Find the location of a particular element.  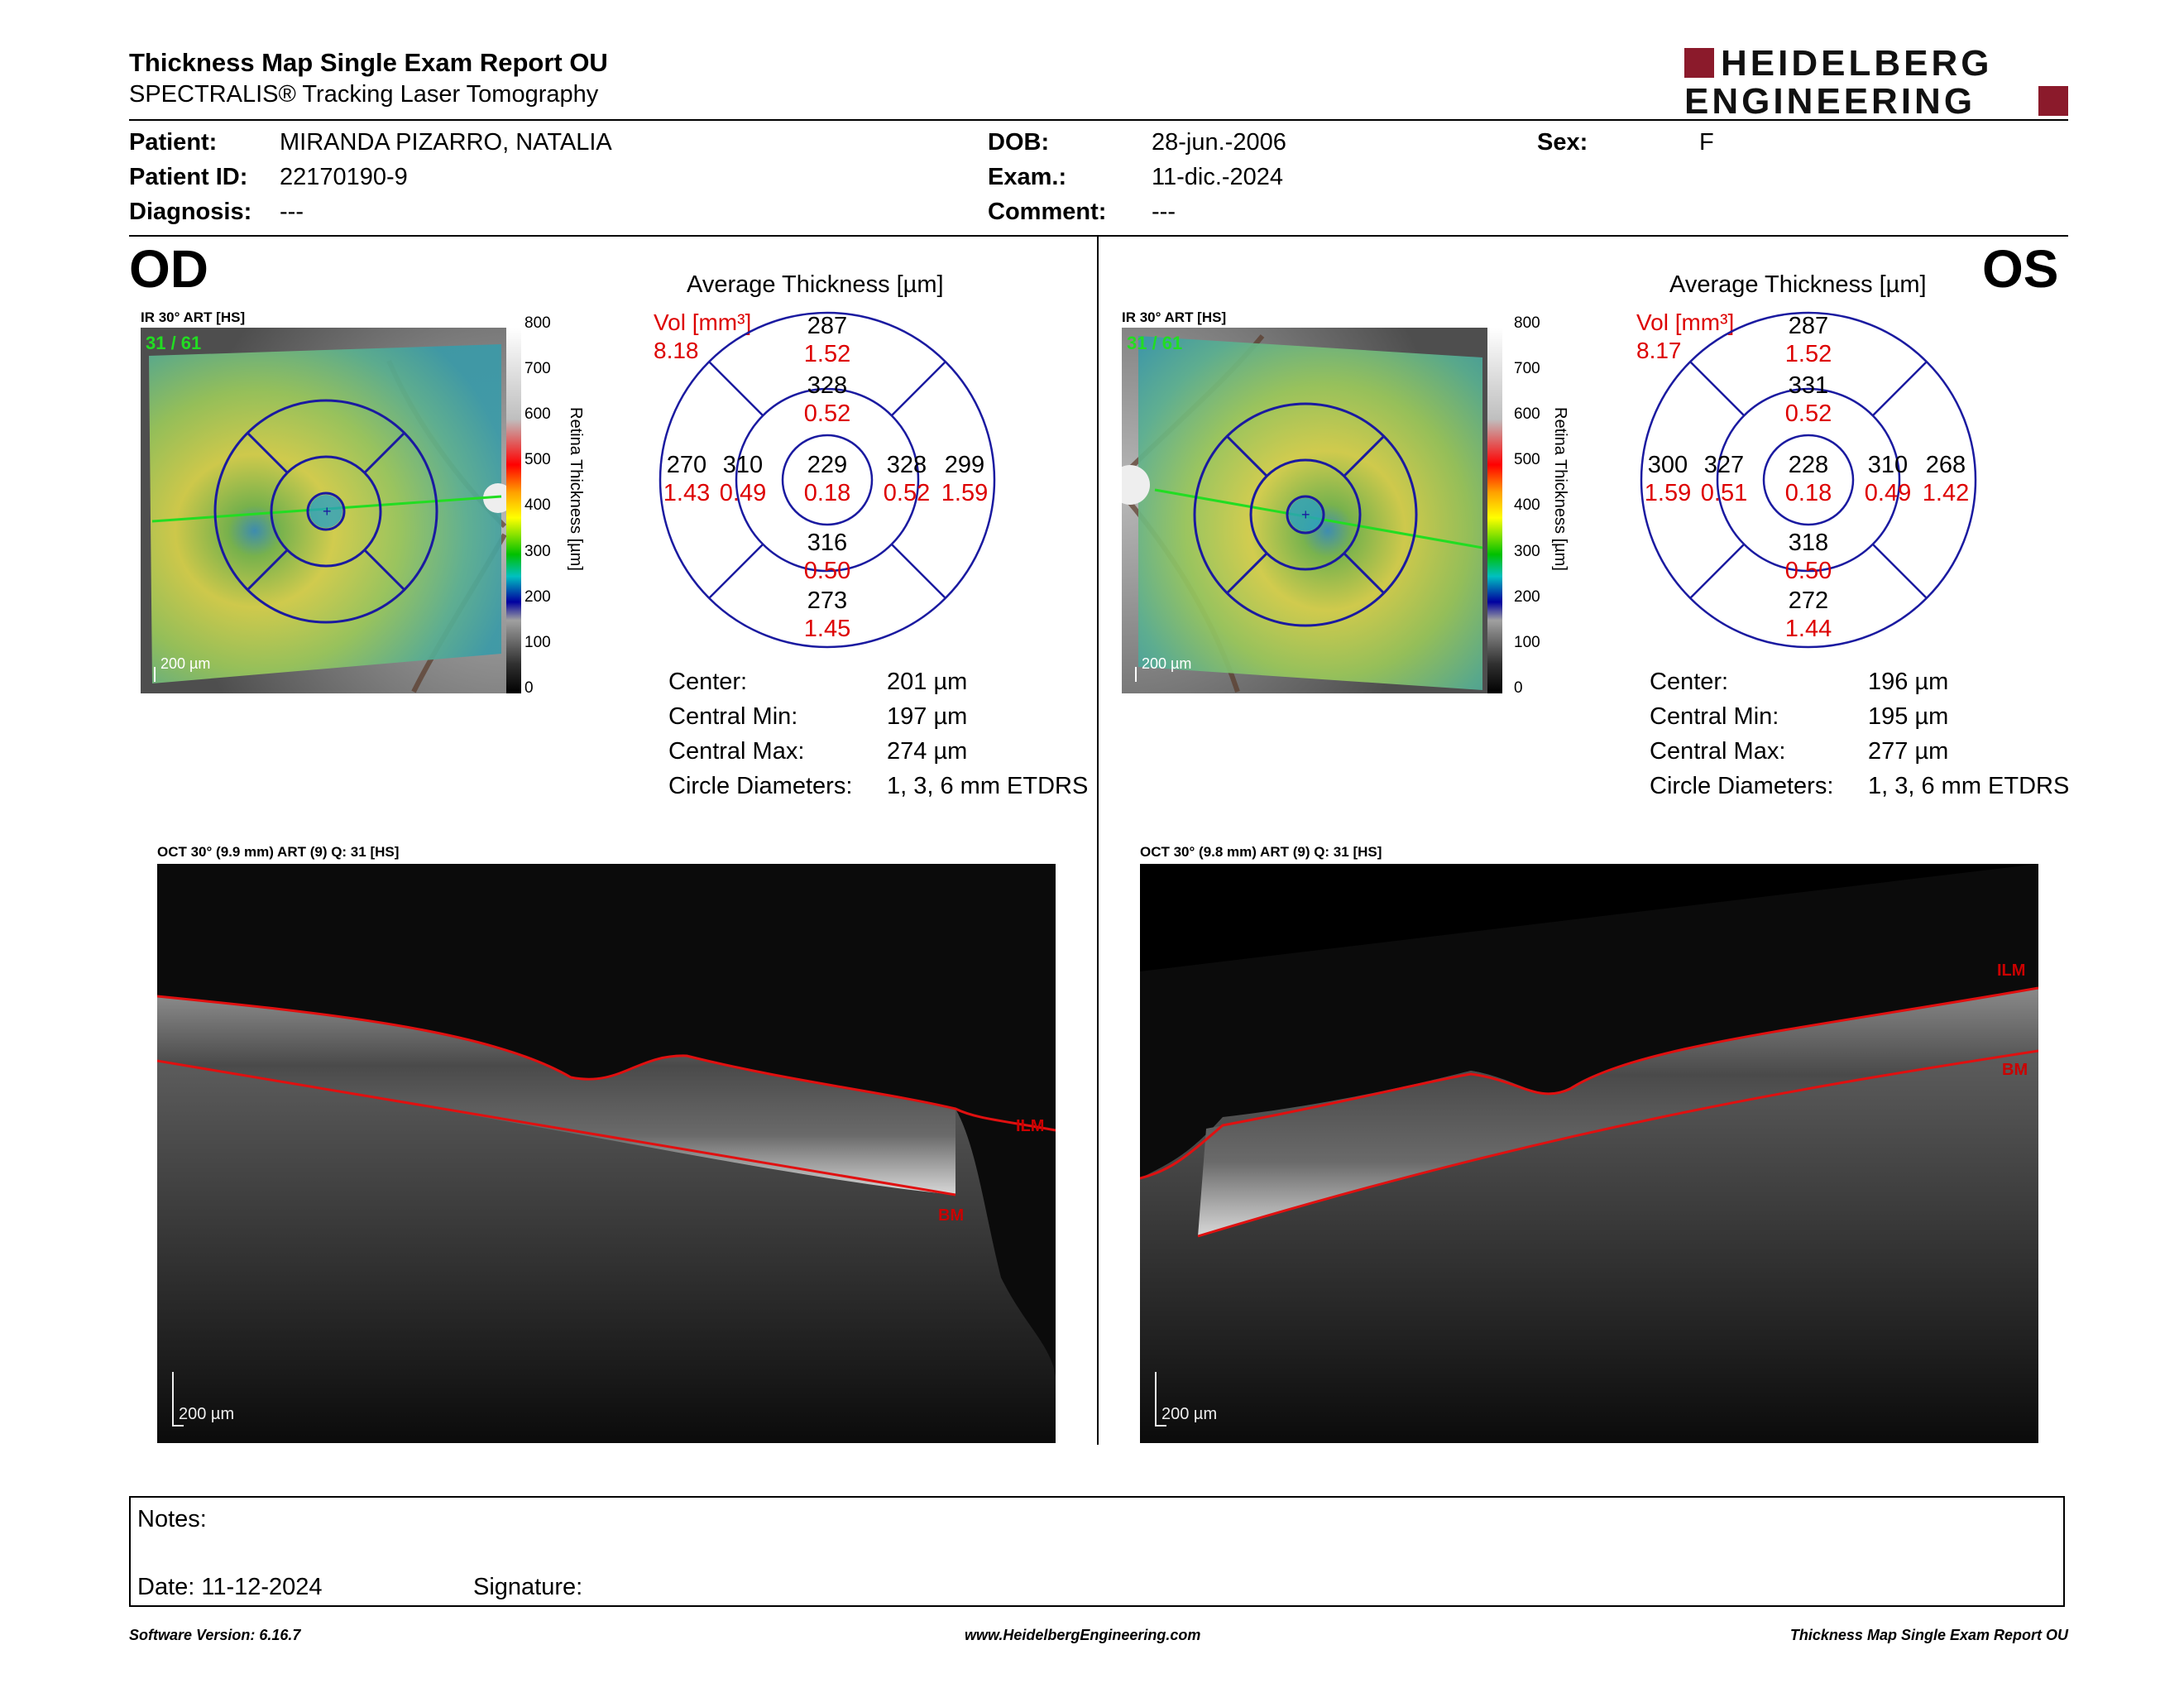

footer-website: www.HeidelbergEngineering.com is located at coordinates (1083, 1635).